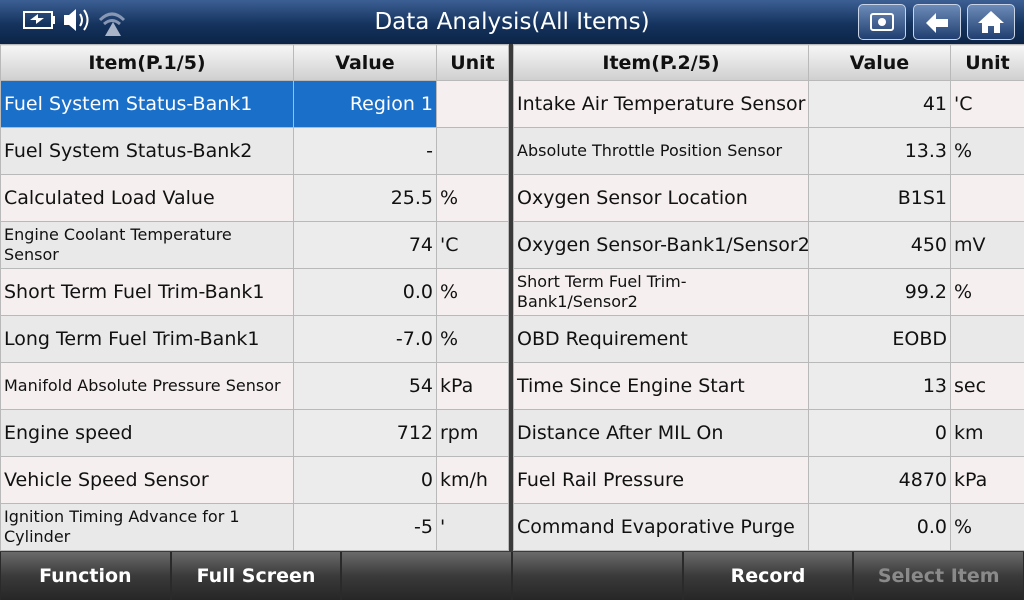 The image size is (1024, 600). I want to click on unit-cell: mV, so click(987, 245).